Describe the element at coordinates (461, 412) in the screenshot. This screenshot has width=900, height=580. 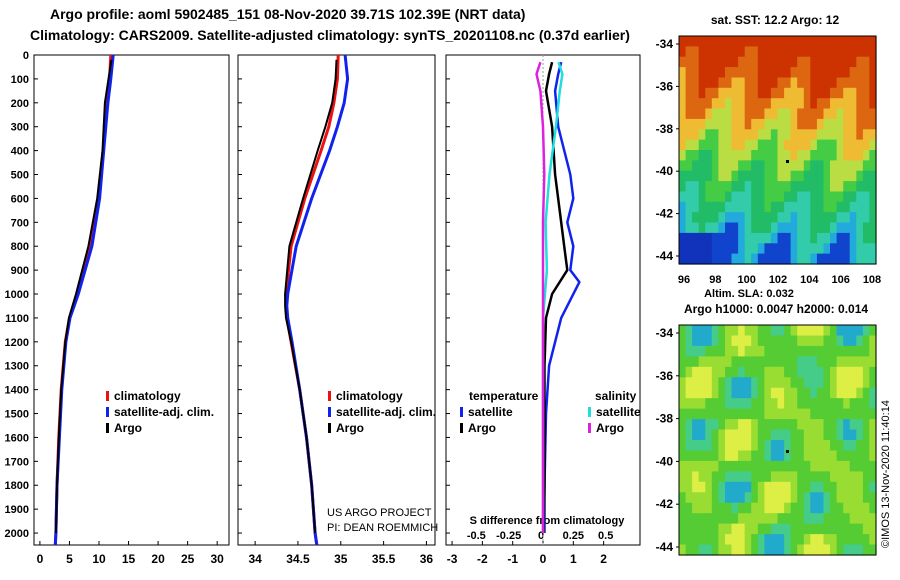
I see `legend-swatch` at that location.